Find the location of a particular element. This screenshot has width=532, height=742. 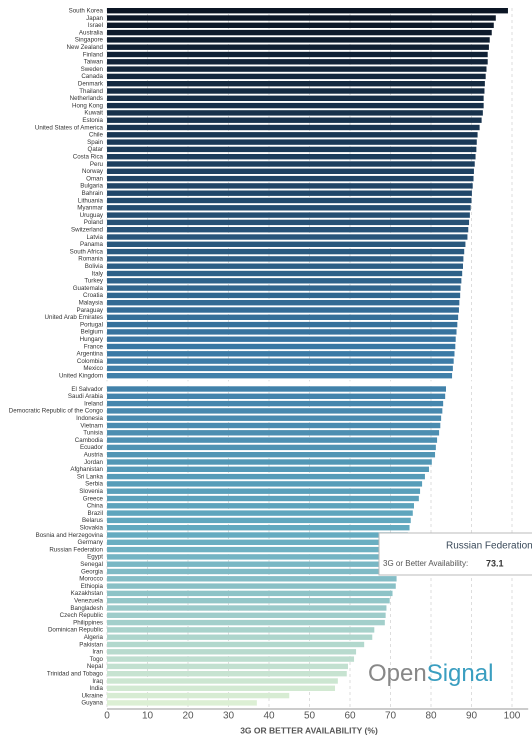

y-tick-label: Saudi Arabia is located at coordinates (86, 396).